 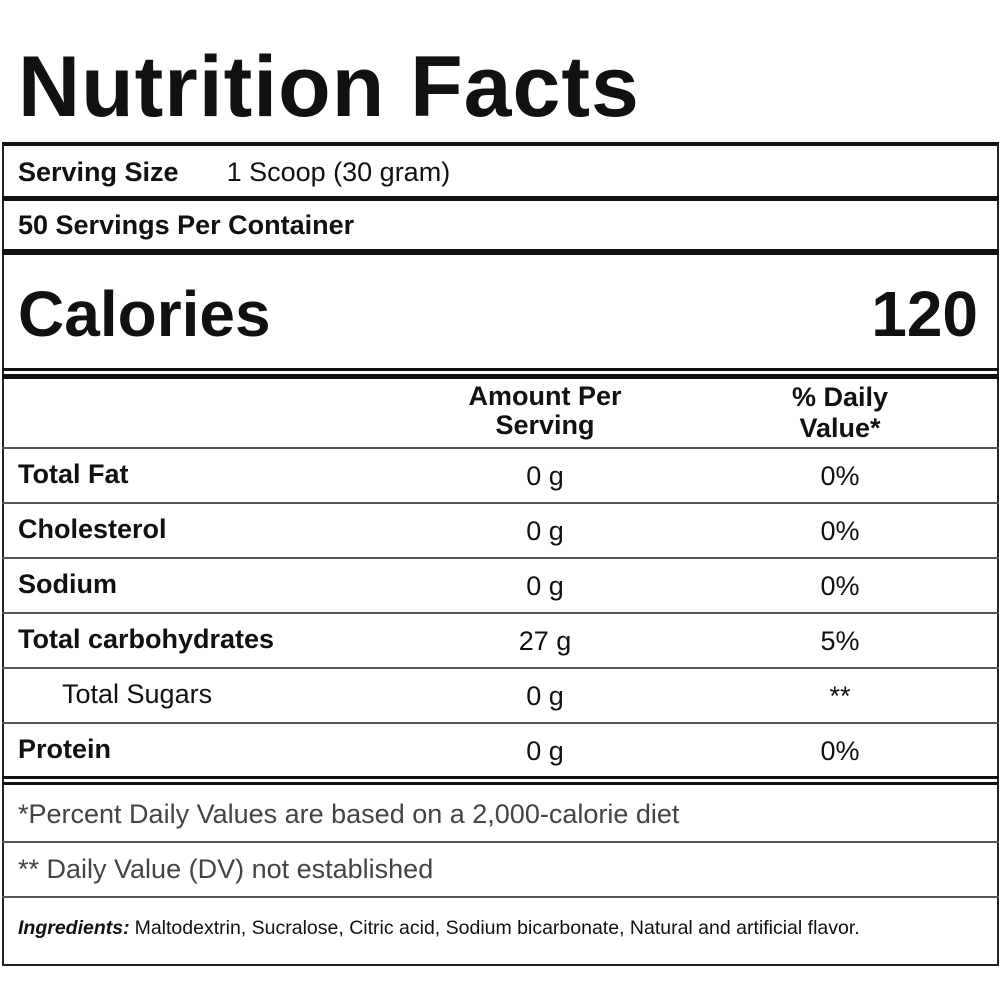 What do you see at coordinates (92, 528) in the screenshot?
I see `nutrient-name: Cholesterol` at bounding box center [92, 528].